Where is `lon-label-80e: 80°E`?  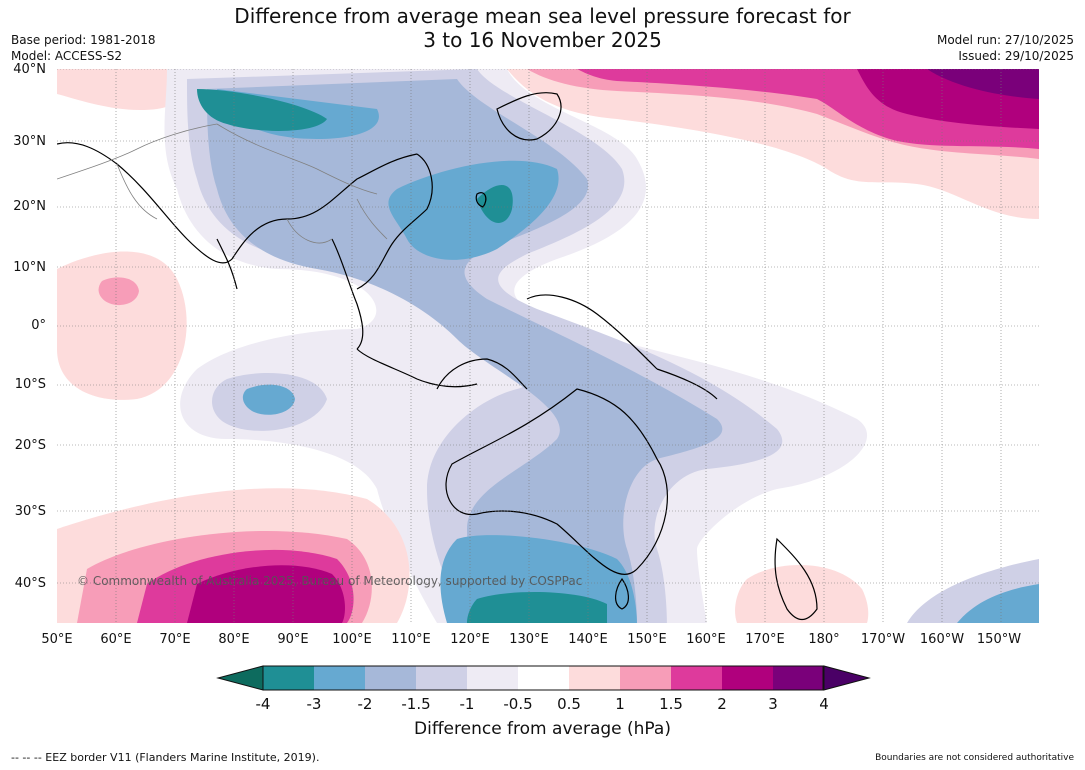
lon-label-80e: 80°E is located at coordinates (234, 639).